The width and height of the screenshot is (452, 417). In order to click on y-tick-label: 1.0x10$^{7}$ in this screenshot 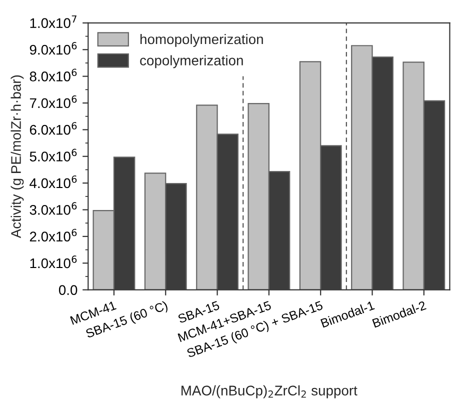, I will do `click(53, 21)`.